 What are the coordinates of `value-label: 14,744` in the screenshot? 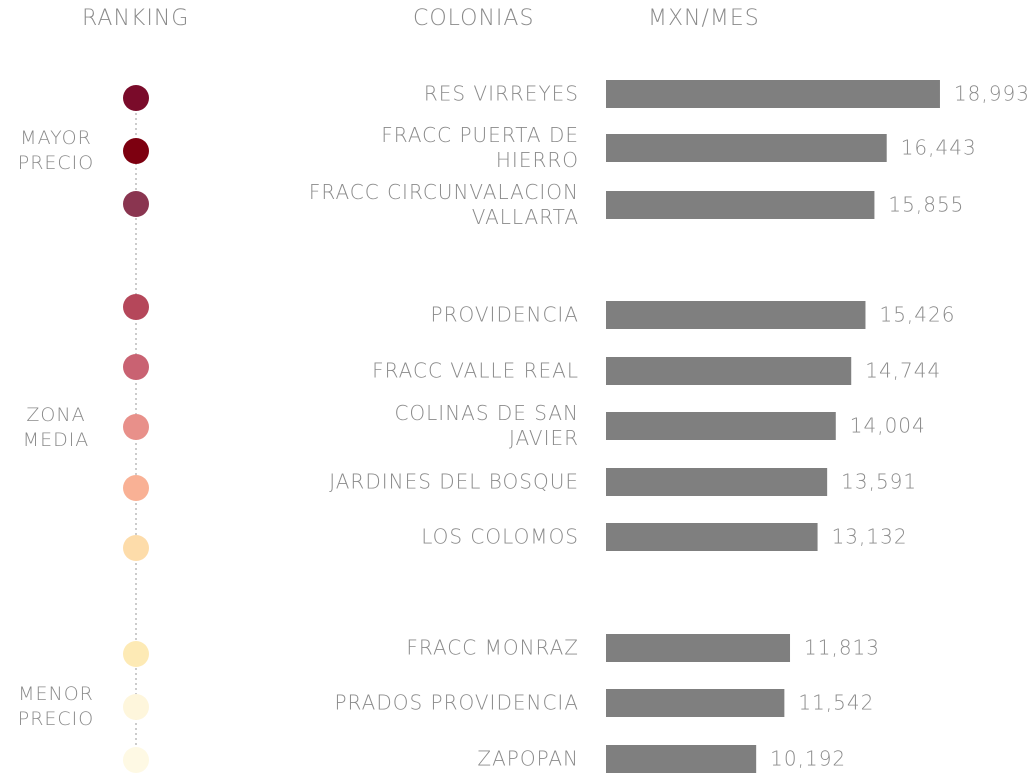 It's located at (903, 370).